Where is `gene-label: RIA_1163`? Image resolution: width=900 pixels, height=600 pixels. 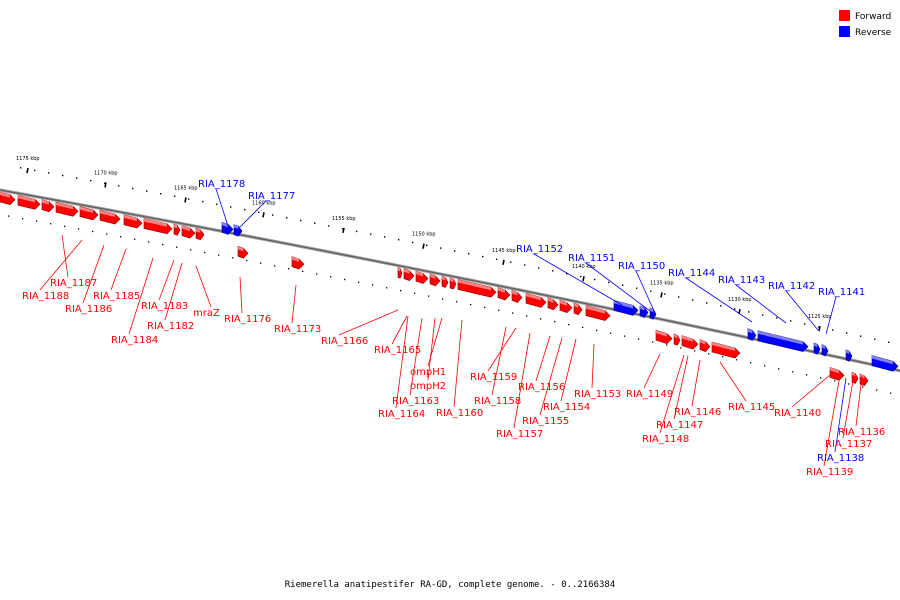 gene-label: RIA_1163 is located at coordinates (415, 401).